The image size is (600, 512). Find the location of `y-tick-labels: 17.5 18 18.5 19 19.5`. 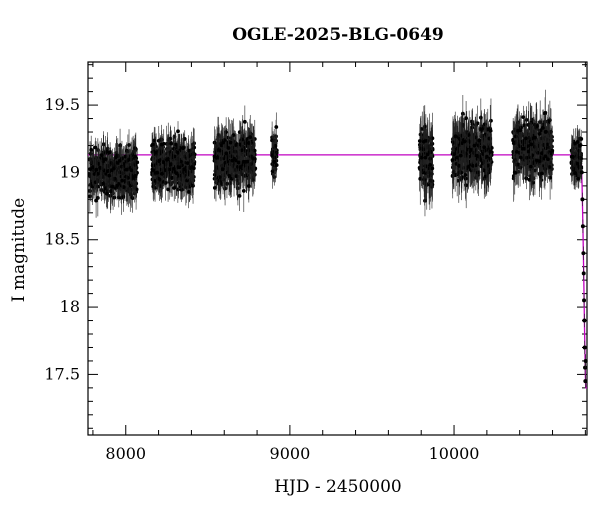

y-tick-labels: 17.5 18 18.5 19 19.5 is located at coordinates (62, 239).